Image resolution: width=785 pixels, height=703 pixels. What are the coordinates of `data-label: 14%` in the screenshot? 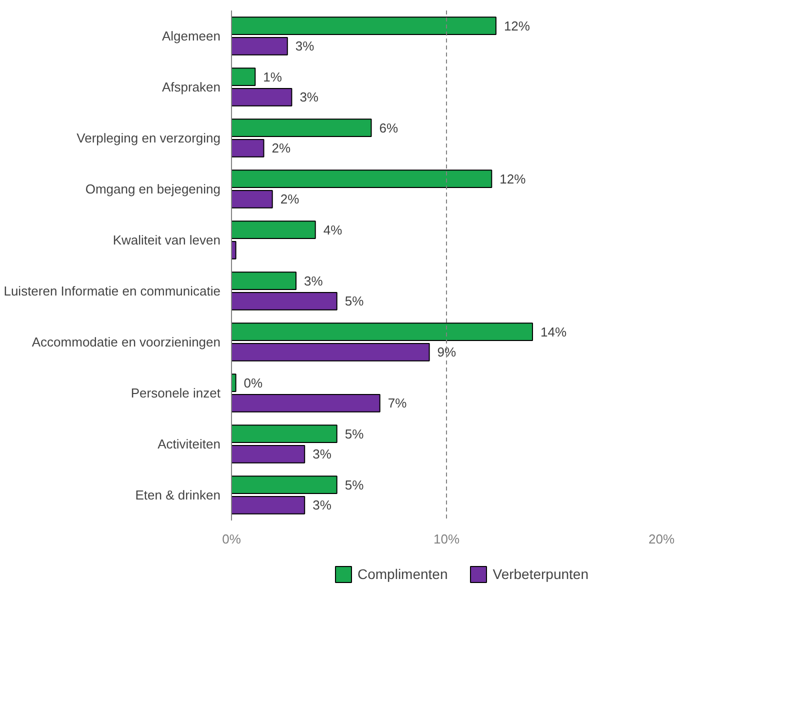 It's located at (553, 332).